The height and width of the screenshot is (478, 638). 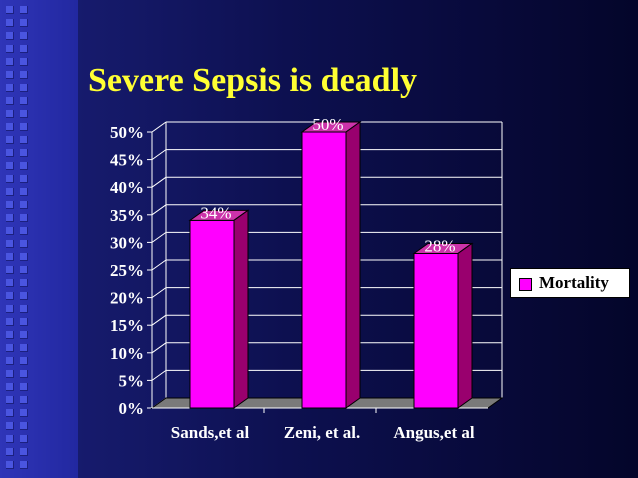 What do you see at coordinates (127, 270) in the screenshot?
I see `y-tick-label: 25%` at bounding box center [127, 270].